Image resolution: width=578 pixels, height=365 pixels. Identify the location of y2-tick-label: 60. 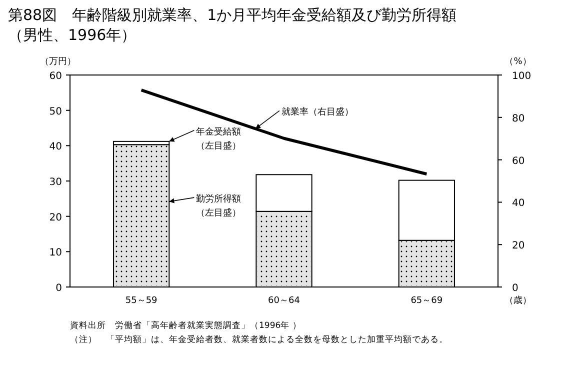
(518, 161).